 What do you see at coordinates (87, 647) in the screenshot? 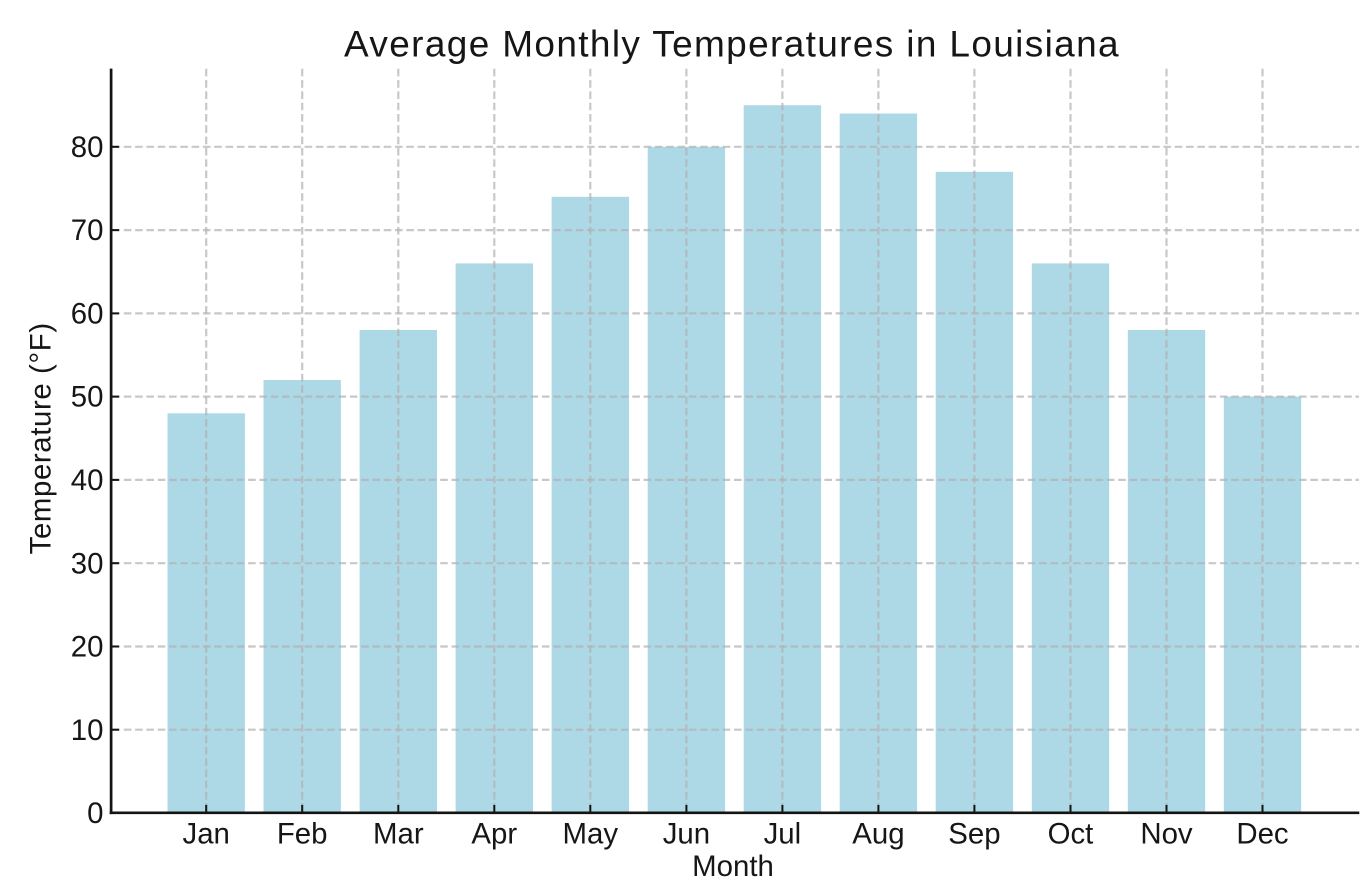
I see `svg-text: 20` at bounding box center [87, 647].